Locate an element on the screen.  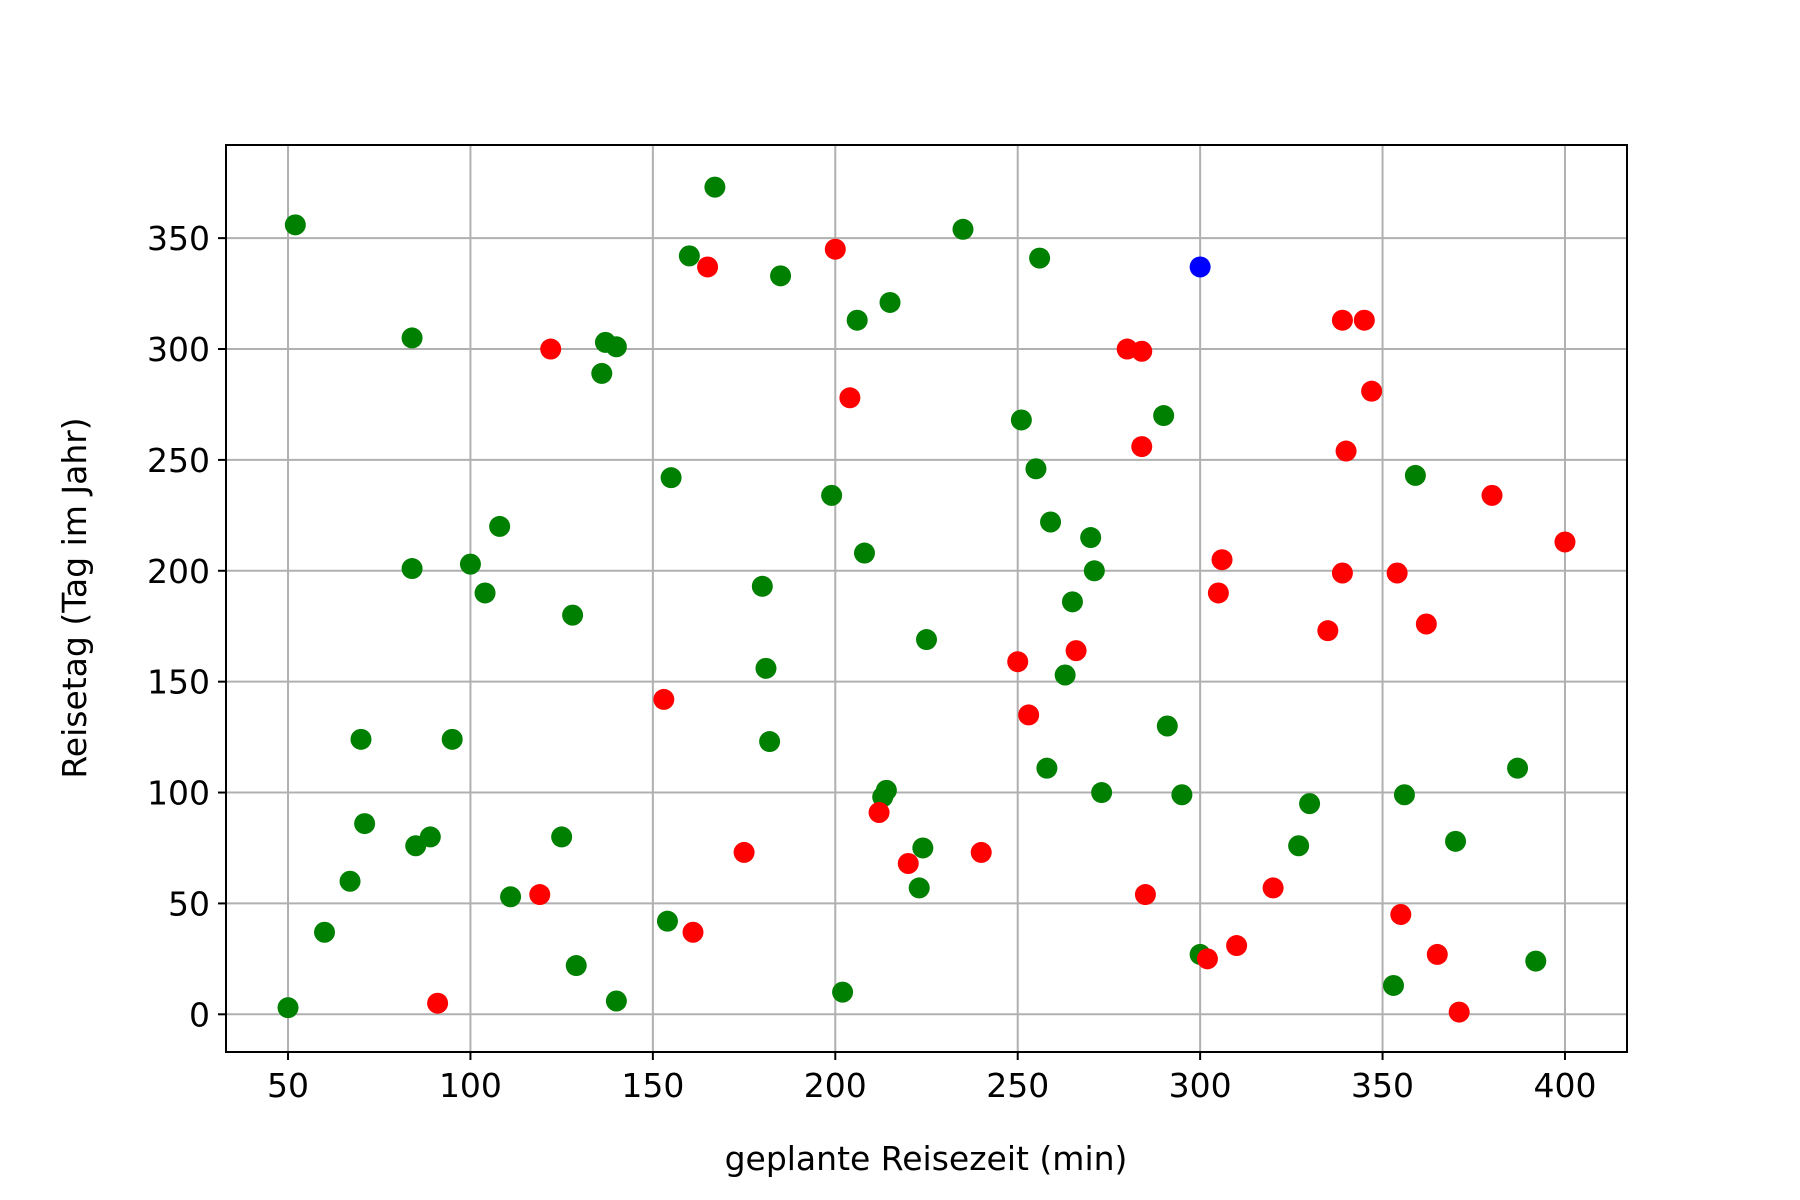
blue-data-point is located at coordinates (1200, 267).